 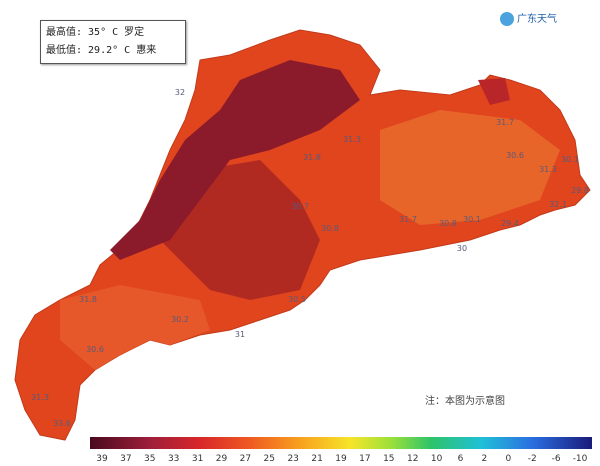 I want to click on map-label: 30.5, so click(x=297, y=299).